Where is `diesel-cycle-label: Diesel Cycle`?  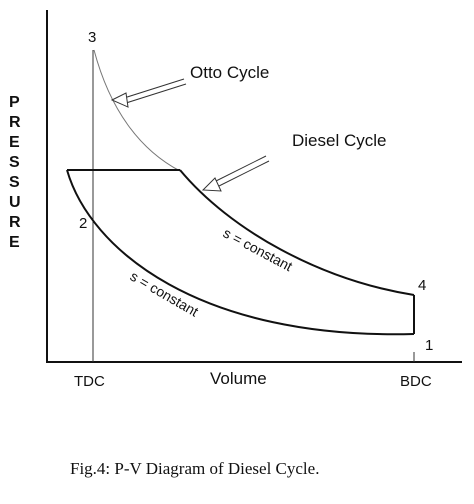 diesel-cycle-label: Diesel Cycle is located at coordinates (339, 140).